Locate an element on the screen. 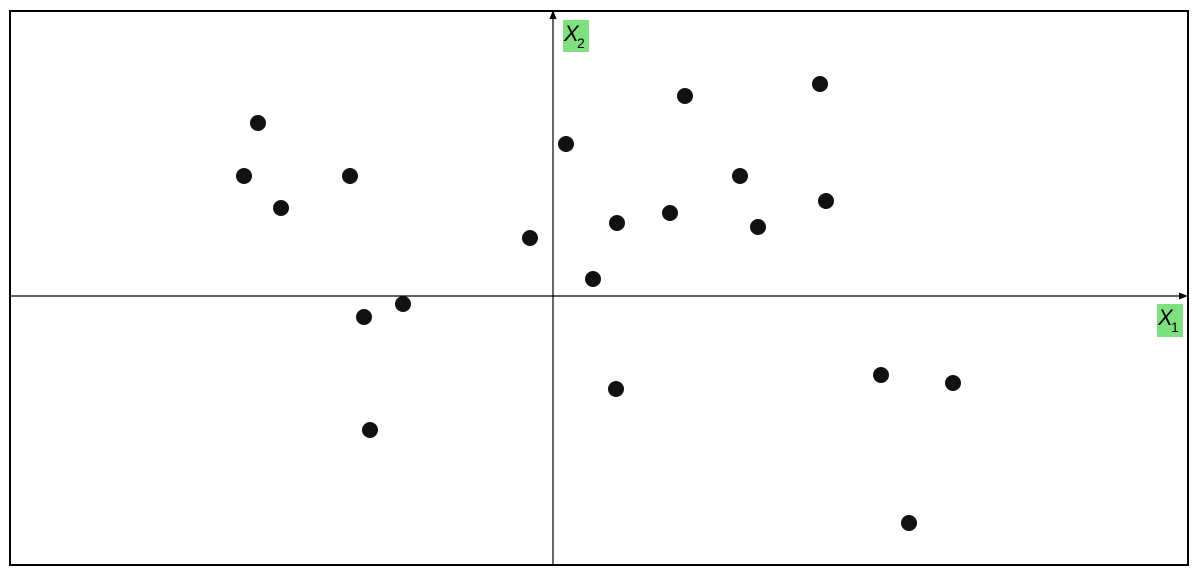 The height and width of the screenshot is (576, 1200). x-axis-label: X 1 is located at coordinates (1170, 320).